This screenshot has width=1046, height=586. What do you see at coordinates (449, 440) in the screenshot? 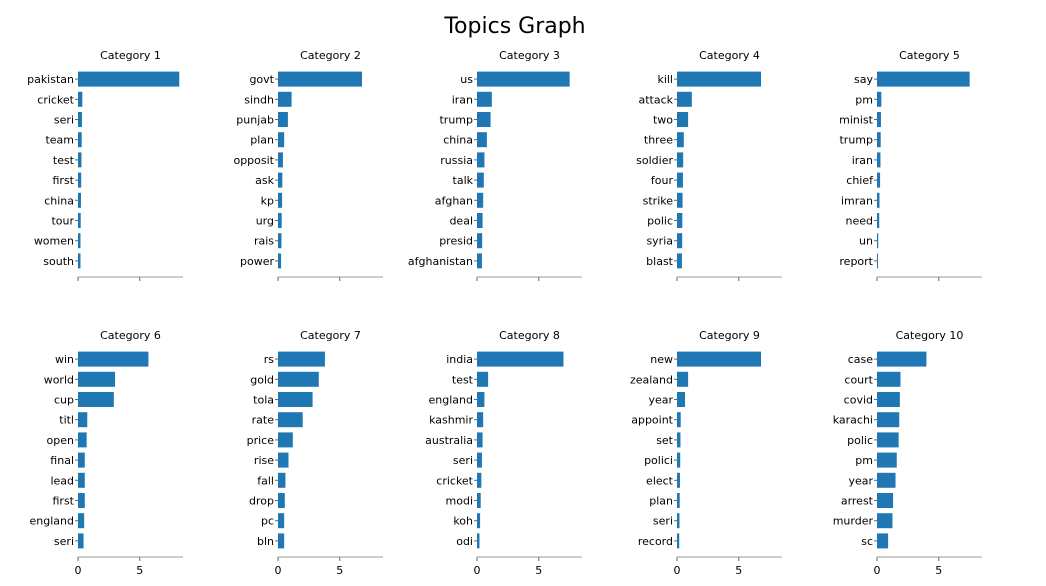
I see `category-label: australia` at bounding box center [449, 440].